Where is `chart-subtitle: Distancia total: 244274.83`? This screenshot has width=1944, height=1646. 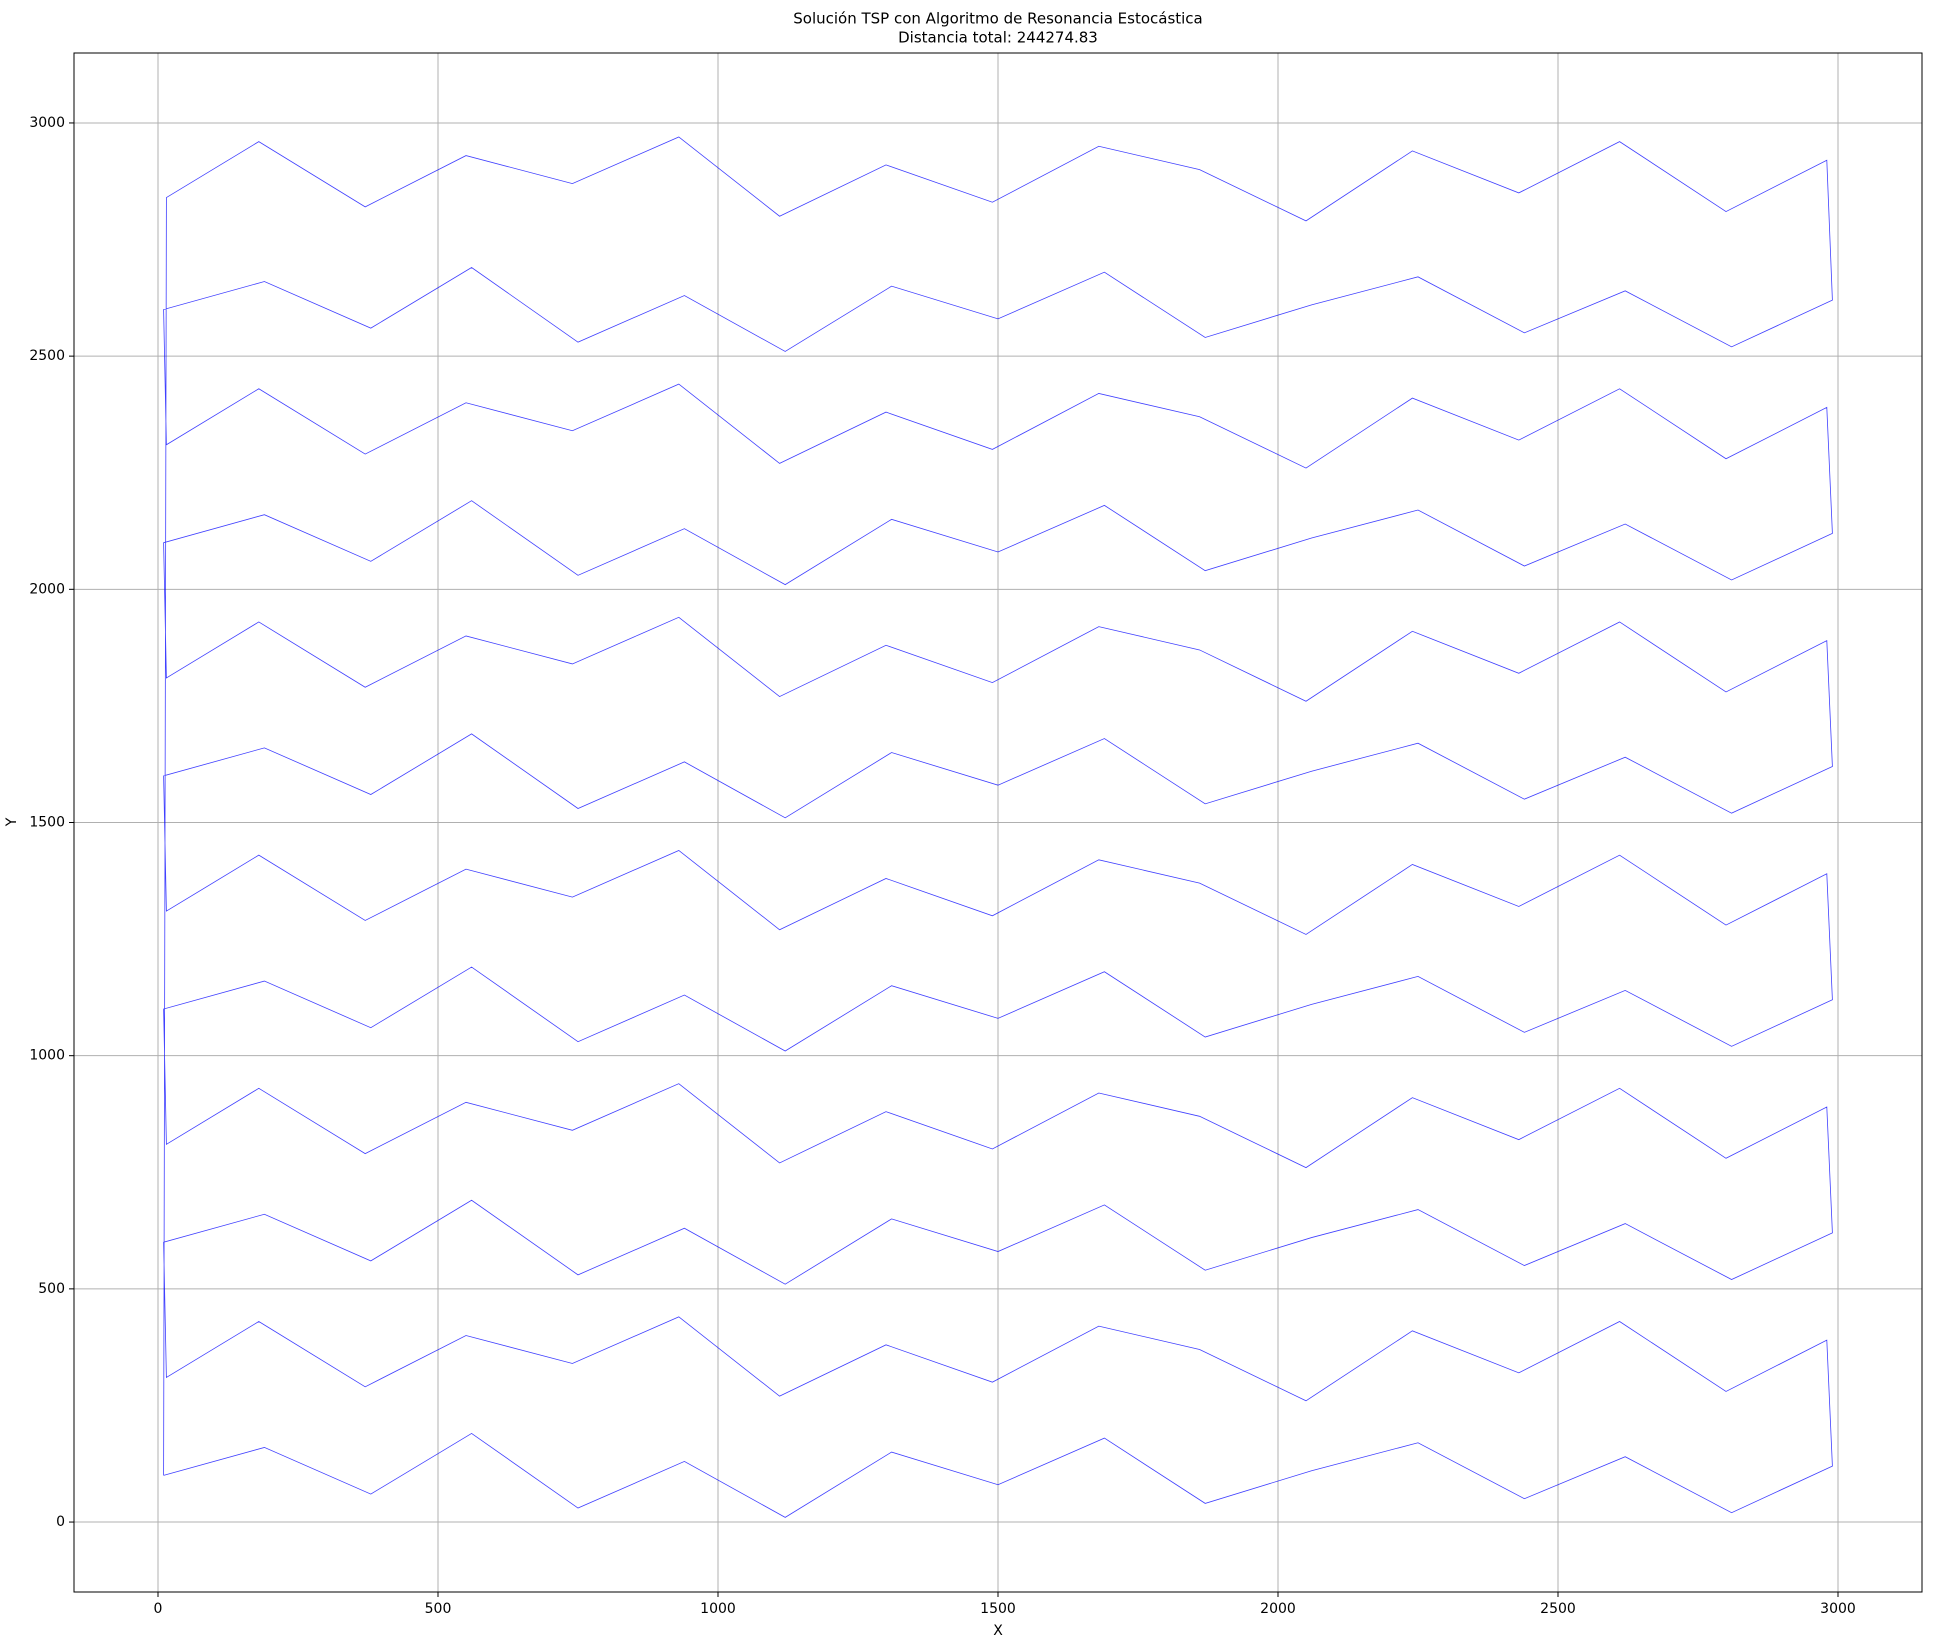 chart-subtitle: Distancia total: 244274.83 is located at coordinates (998, 38).